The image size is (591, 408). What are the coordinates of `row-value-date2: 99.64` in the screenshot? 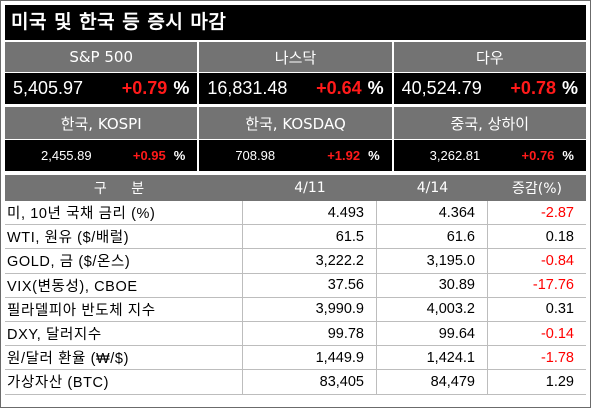 It's located at (432, 333).